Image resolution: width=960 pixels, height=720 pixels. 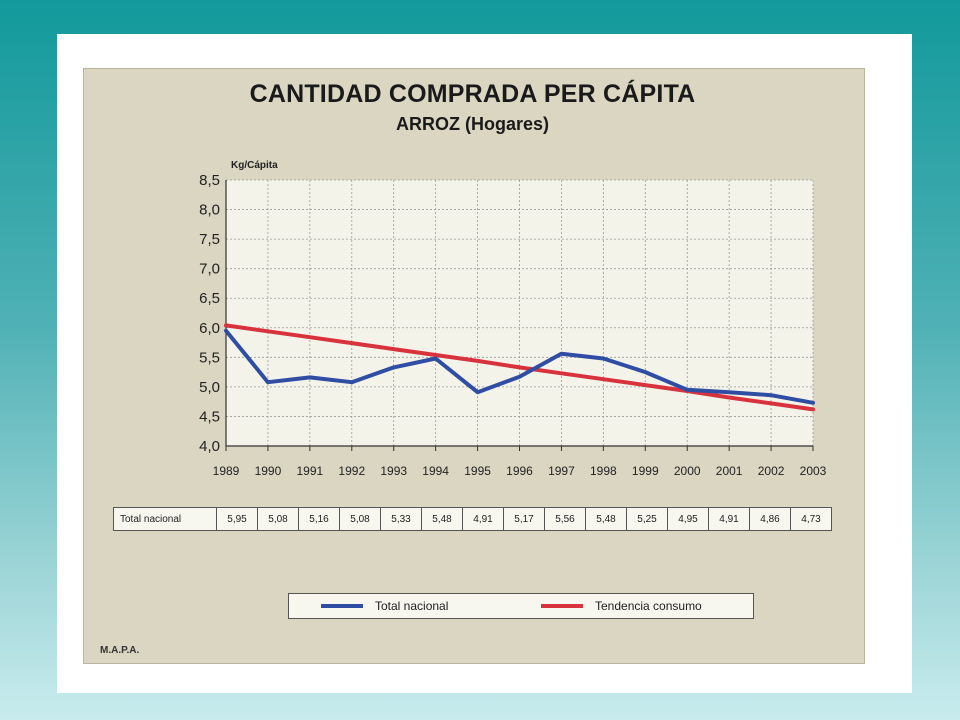 I want to click on series-total-nacional-line, so click(x=519, y=366).